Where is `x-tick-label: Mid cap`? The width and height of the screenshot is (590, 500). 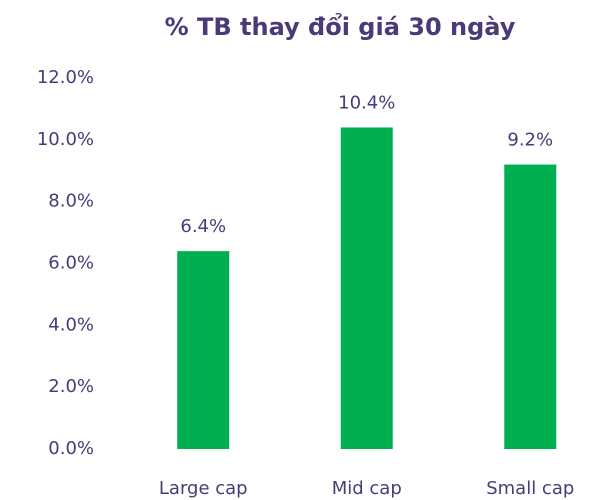
x-tick-label: Mid cap is located at coordinates (367, 488).